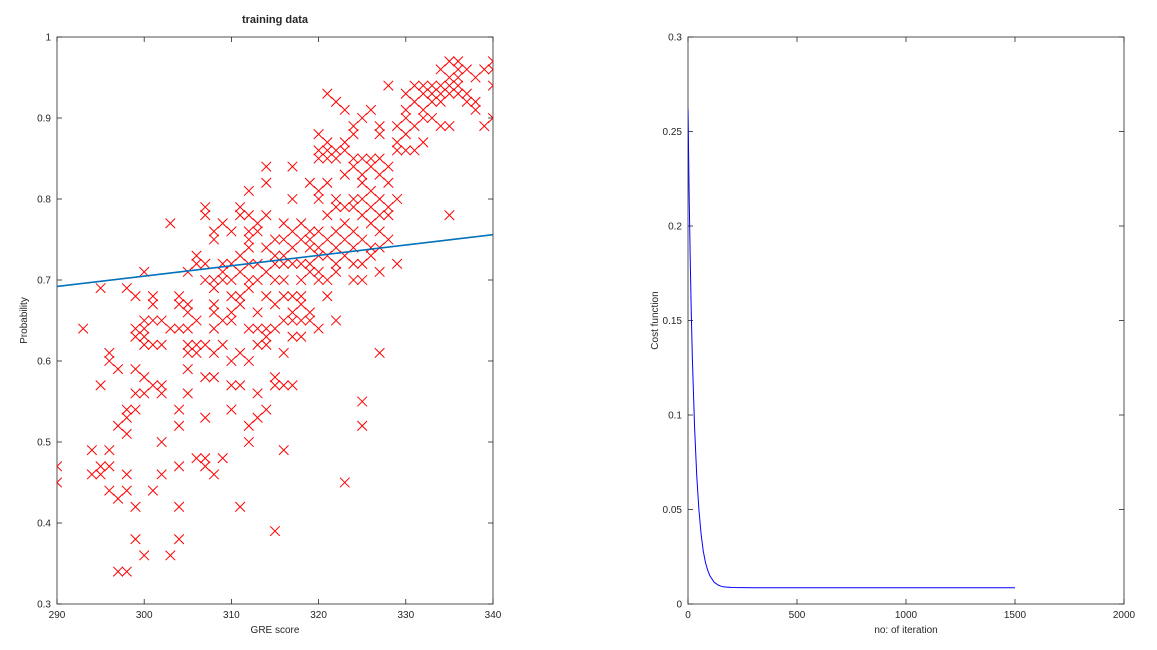 Image resolution: width=1157 pixels, height=650 pixels. Describe the element at coordinates (655, 320) in the screenshot. I see `y-axis-label: Cost function` at that location.